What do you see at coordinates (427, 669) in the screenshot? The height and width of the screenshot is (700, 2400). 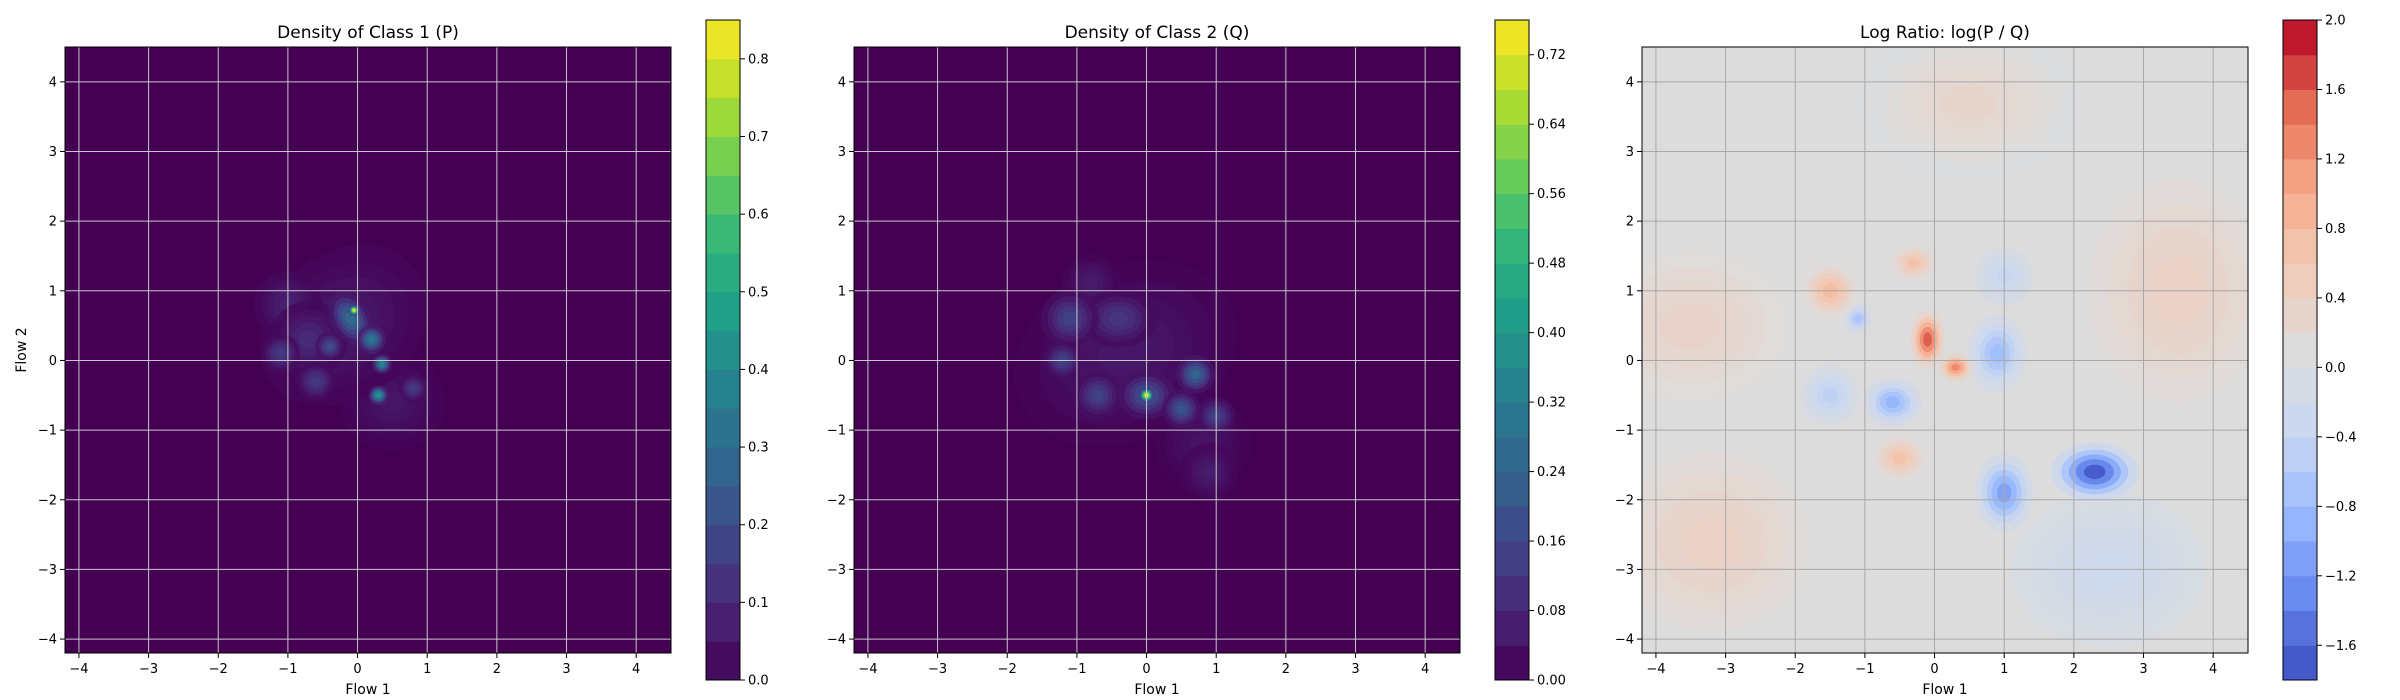 I see `x-tick-label: 1` at bounding box center [427, 669].